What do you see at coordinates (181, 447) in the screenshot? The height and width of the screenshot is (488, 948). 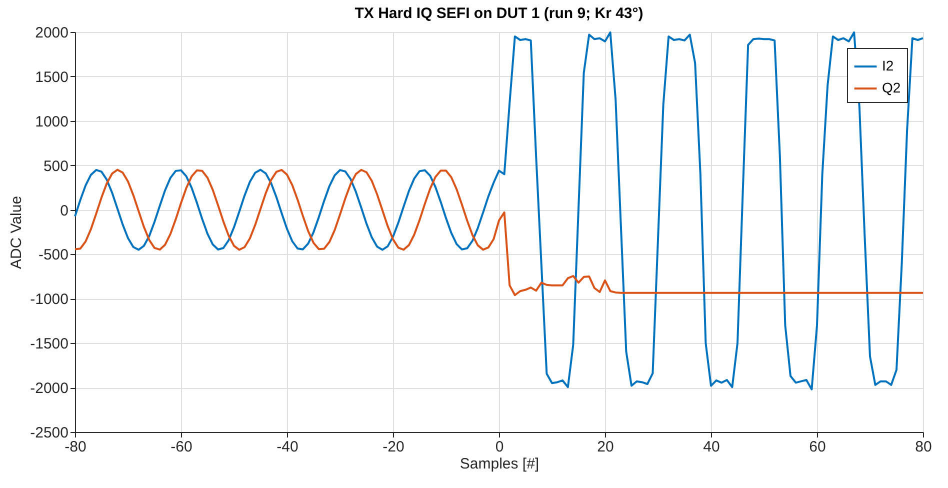 I see `x-tick-label: -60` at bounding box center [181, 447].